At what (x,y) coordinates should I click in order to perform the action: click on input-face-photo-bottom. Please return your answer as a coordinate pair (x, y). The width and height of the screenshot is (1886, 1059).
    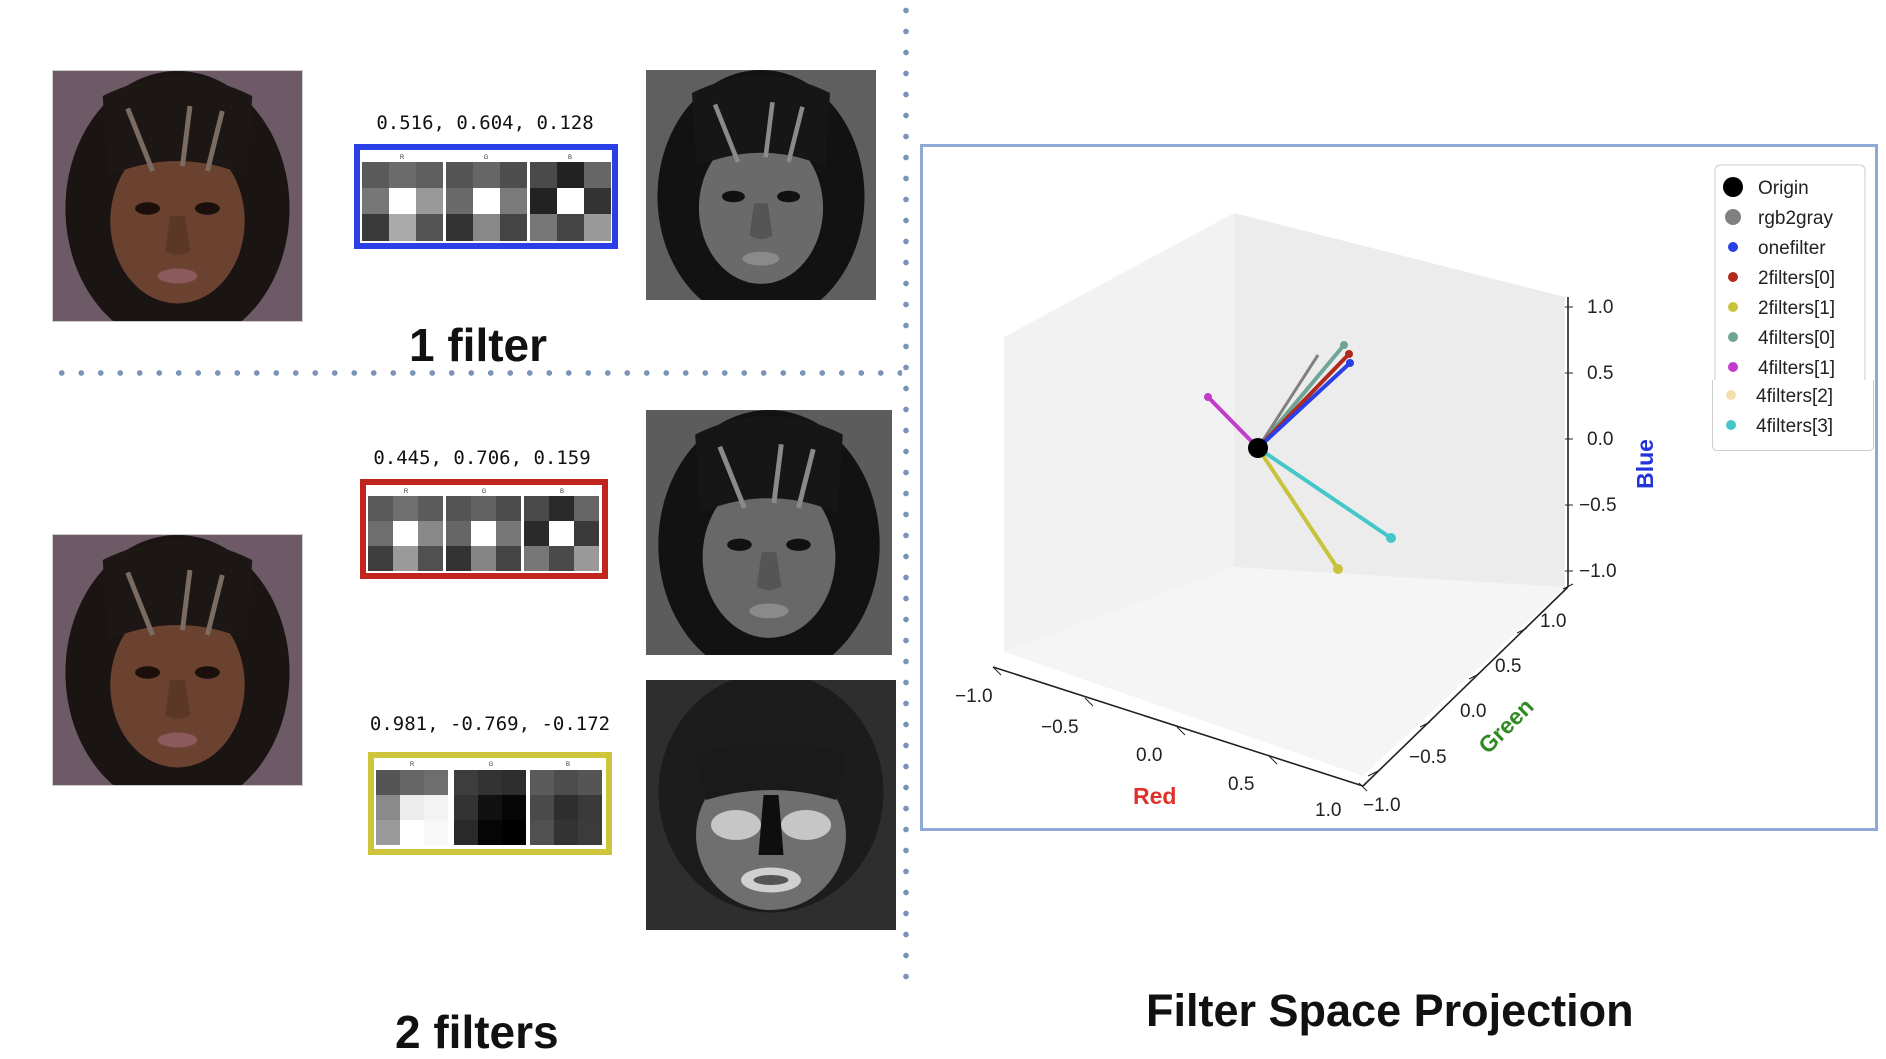
    Looking at the image, I should click on (177, 660).